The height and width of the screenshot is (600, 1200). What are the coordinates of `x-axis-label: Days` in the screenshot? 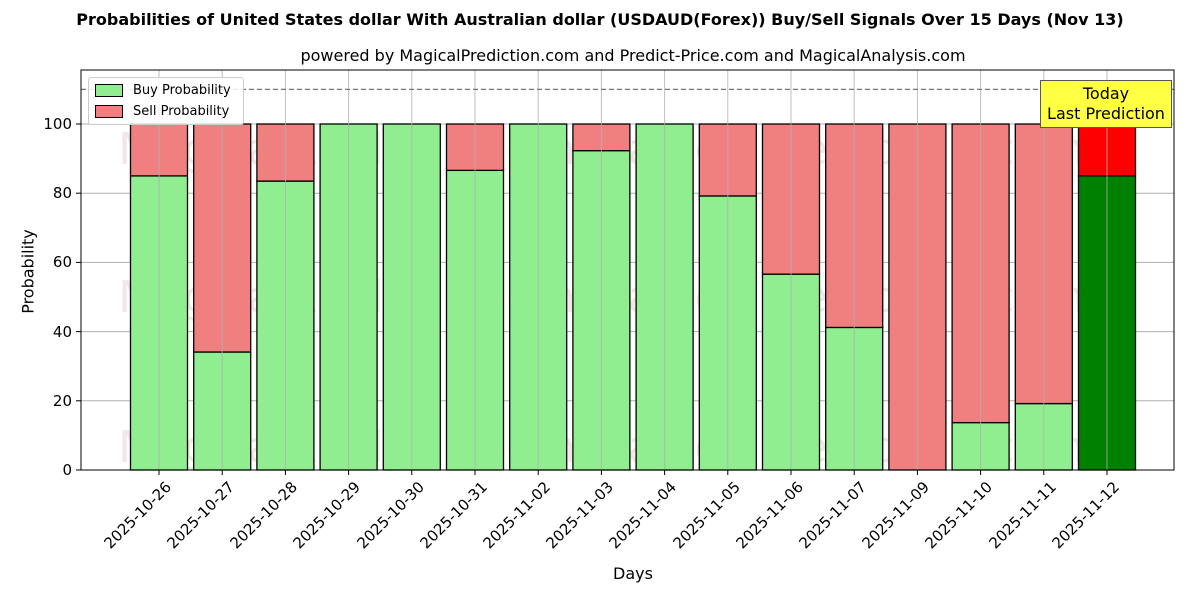 It's located at (633, 573).